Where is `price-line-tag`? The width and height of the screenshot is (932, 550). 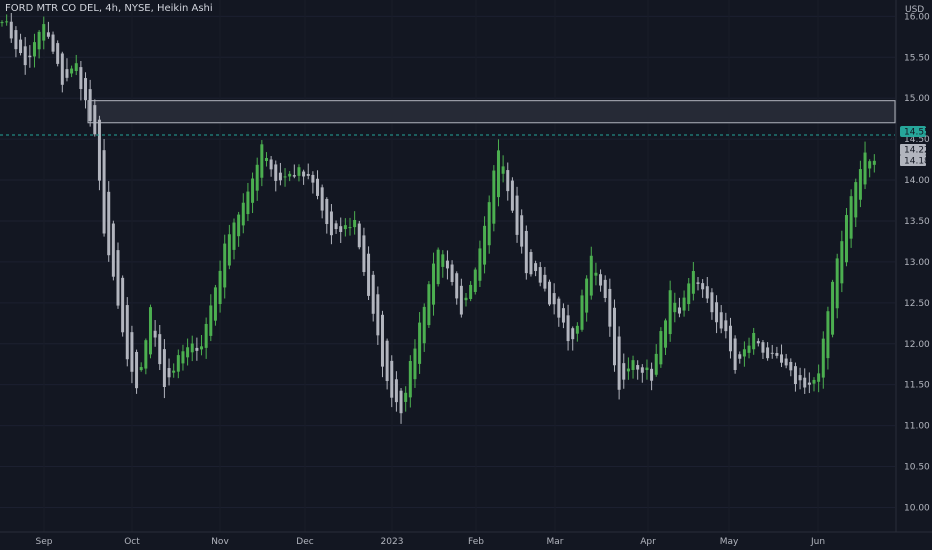
price-line-tag is located at coordinates (913, 131).